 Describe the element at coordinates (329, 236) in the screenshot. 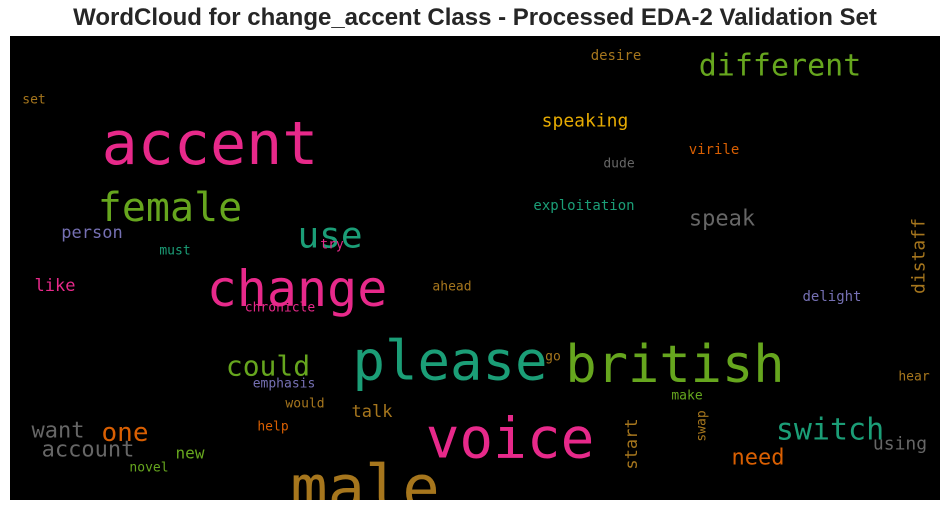

I see `word-use: use` at that location.